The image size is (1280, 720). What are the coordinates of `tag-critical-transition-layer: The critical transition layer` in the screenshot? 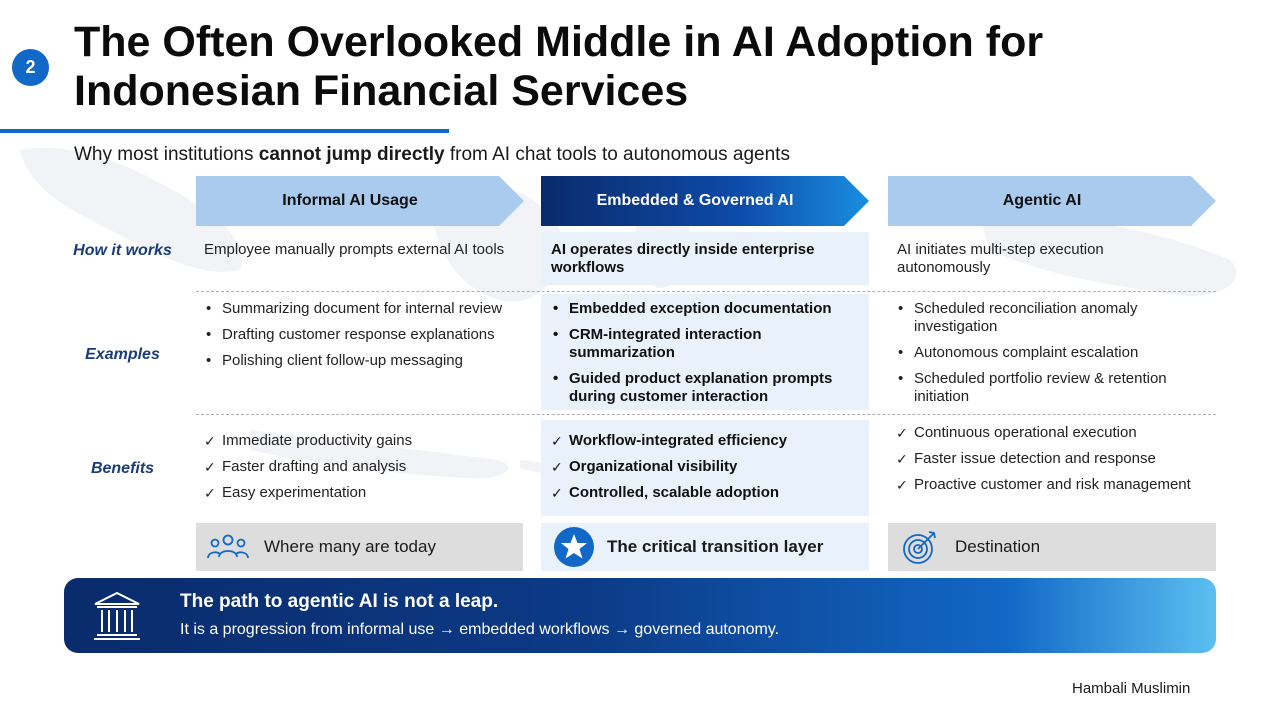 It's located at (705, 547).